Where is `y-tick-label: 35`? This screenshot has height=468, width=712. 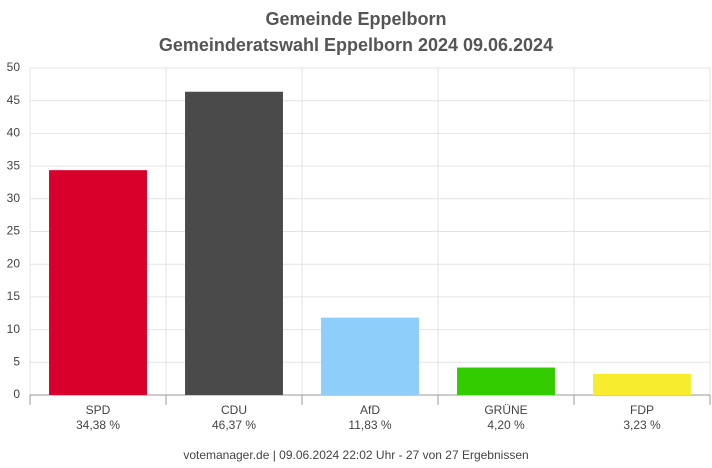
y-tick-label: 35 is located at coordinates (14, 165).